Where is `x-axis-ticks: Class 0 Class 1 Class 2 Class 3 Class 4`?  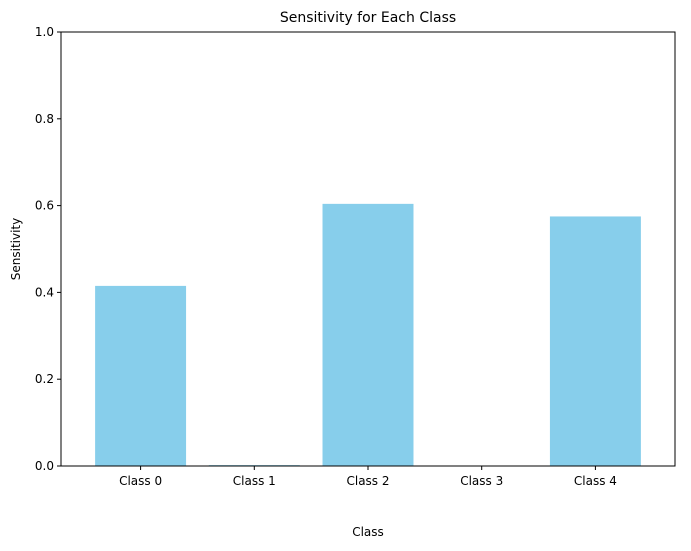 x-axis-ticks: Class 0 Class 1 Class 2 Class 3 Class 4 is located at coordinates (368, 477).